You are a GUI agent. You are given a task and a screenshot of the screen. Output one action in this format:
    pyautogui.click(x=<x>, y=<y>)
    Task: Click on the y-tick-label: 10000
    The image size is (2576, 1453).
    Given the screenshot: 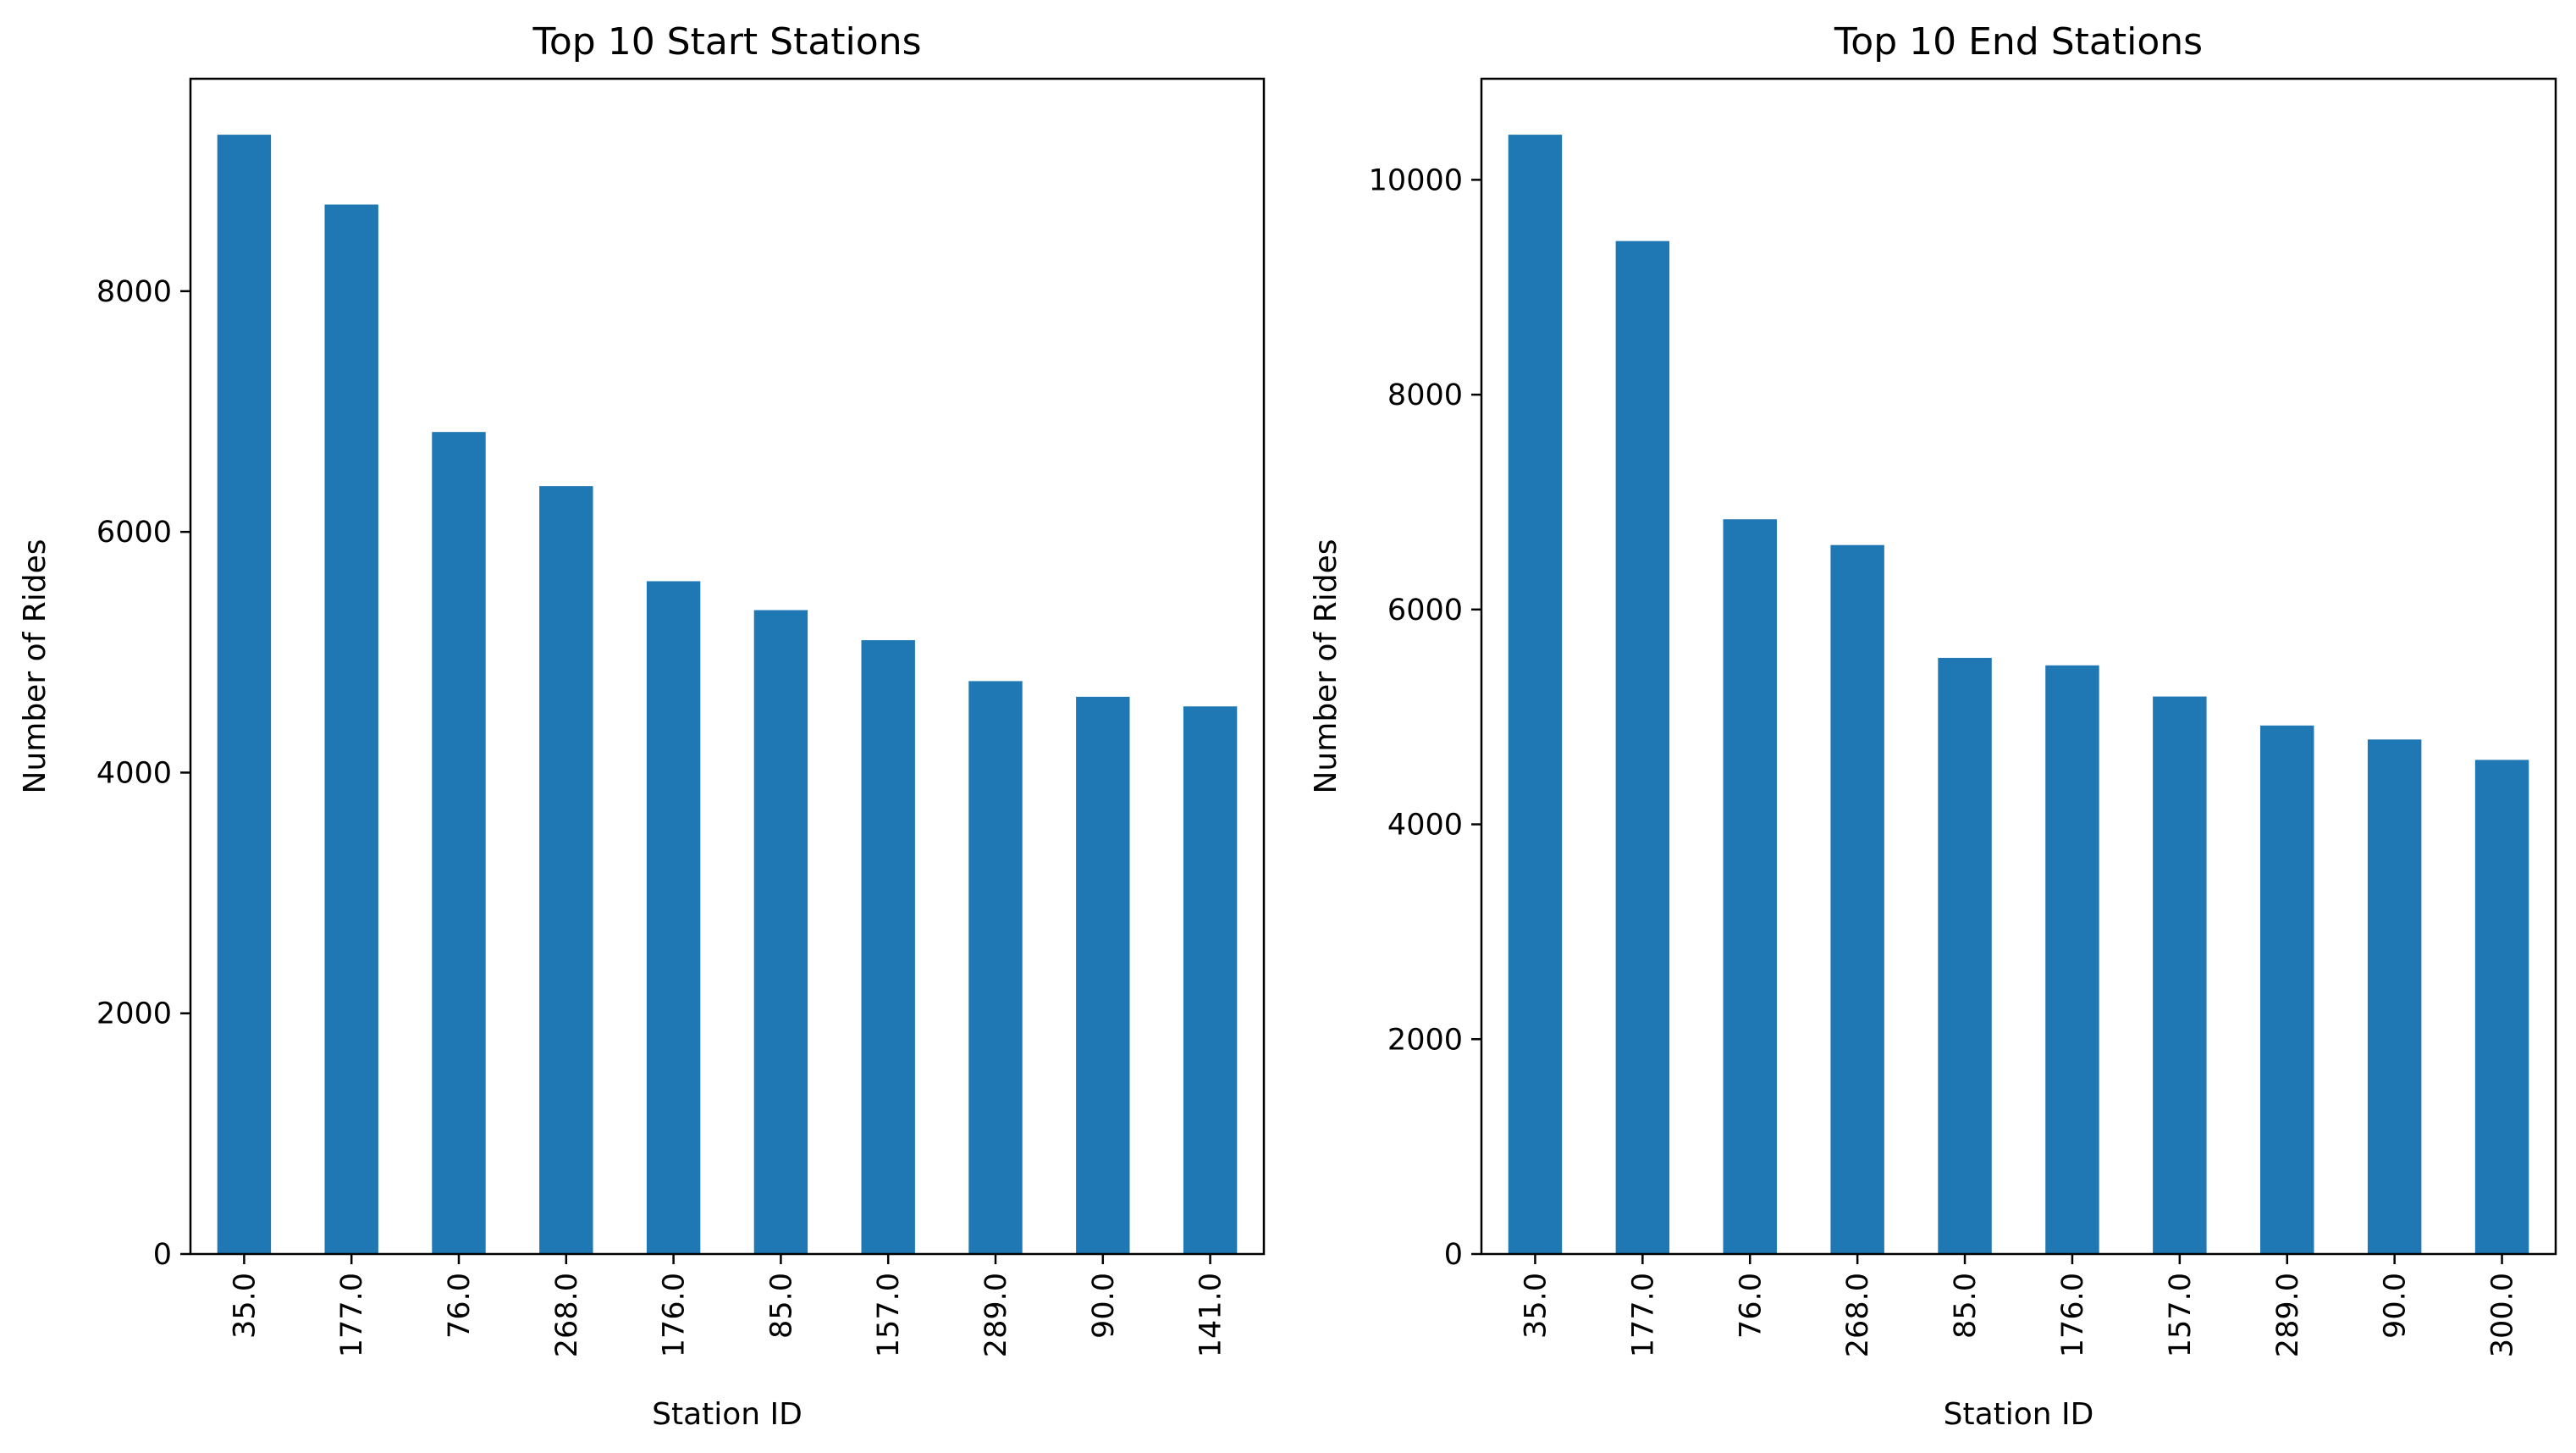 What is the action you would take?
    pyautogui.click(x=1416, y=180)
    